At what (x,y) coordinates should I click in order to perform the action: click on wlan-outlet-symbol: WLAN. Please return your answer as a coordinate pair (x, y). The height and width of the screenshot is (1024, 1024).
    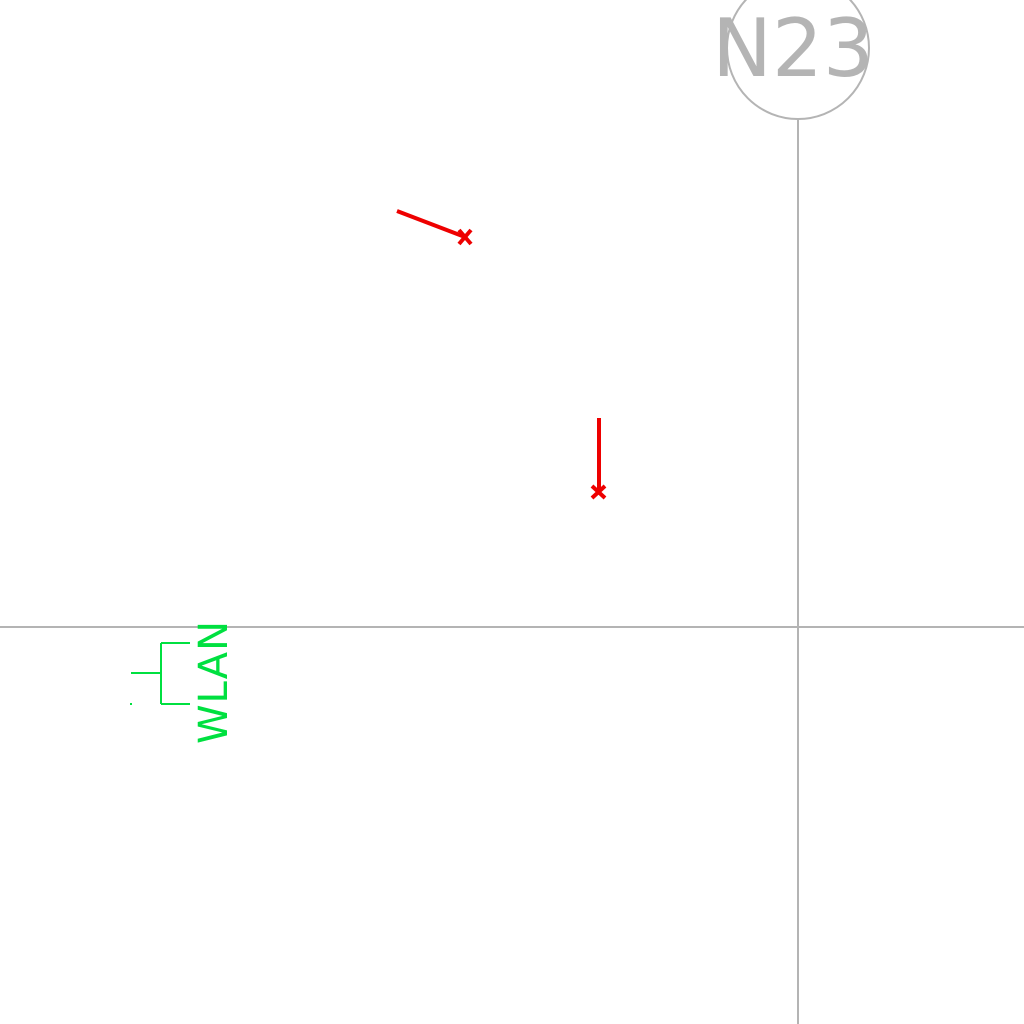
    Looking at the image, I should click on (183, 682).